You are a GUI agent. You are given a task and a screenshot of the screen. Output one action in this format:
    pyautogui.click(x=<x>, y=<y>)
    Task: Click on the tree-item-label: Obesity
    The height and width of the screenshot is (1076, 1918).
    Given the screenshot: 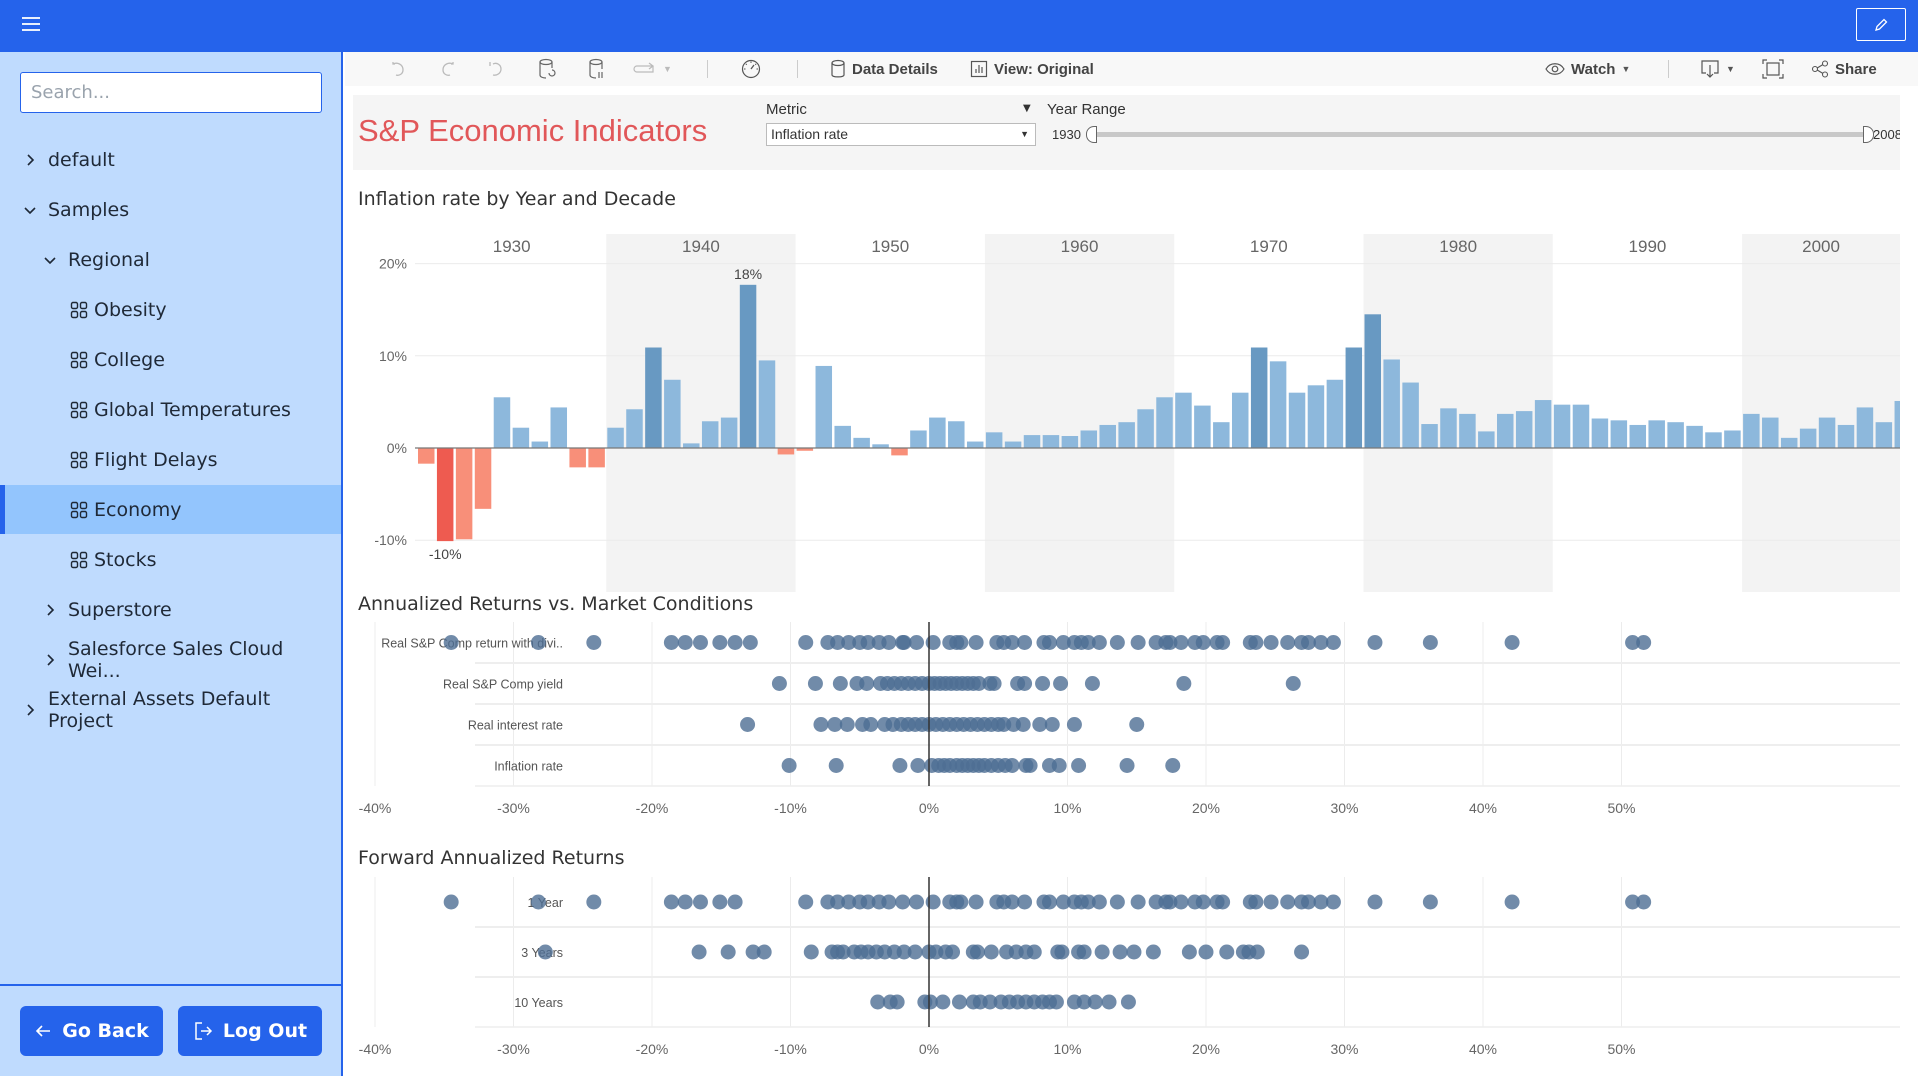 What is the action you would take?
    pyautogui.click(x=130, y=309)
    